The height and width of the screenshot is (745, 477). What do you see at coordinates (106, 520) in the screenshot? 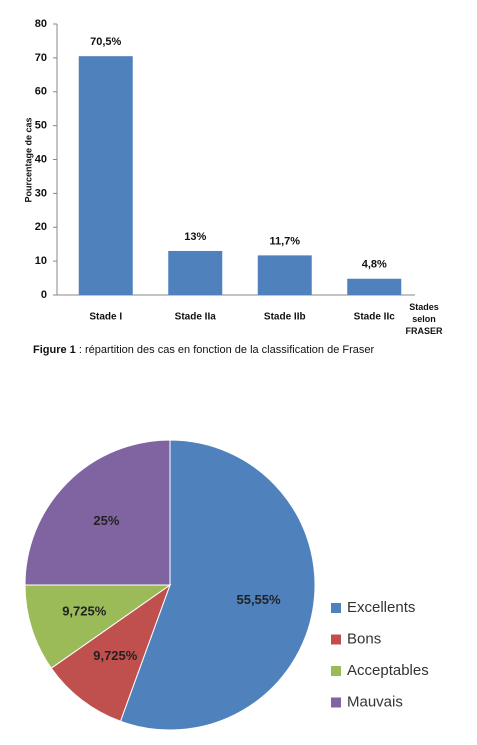
I see `value-label: 25%` at bounding box center [106, 520].